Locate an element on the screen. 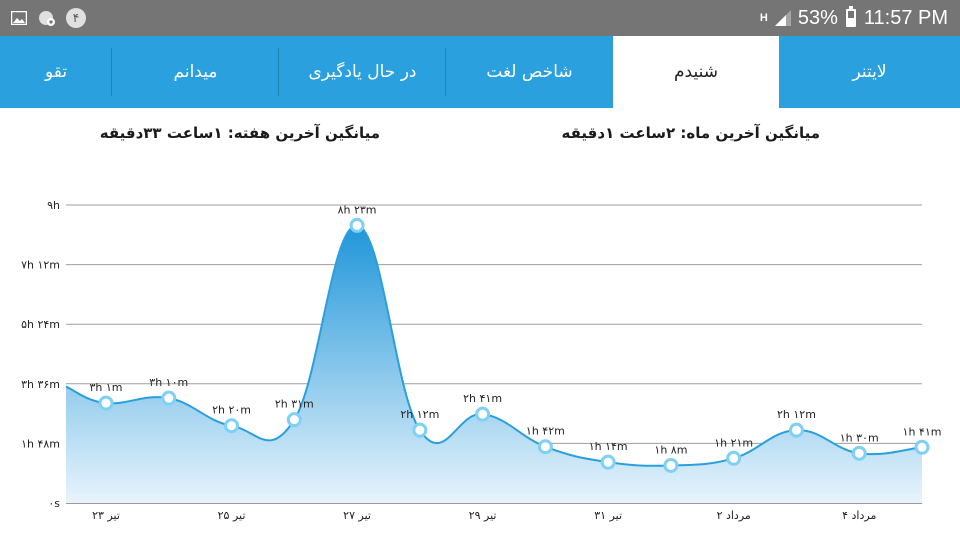  tab-heard: شنیدم is located at coordinates (696, 72).